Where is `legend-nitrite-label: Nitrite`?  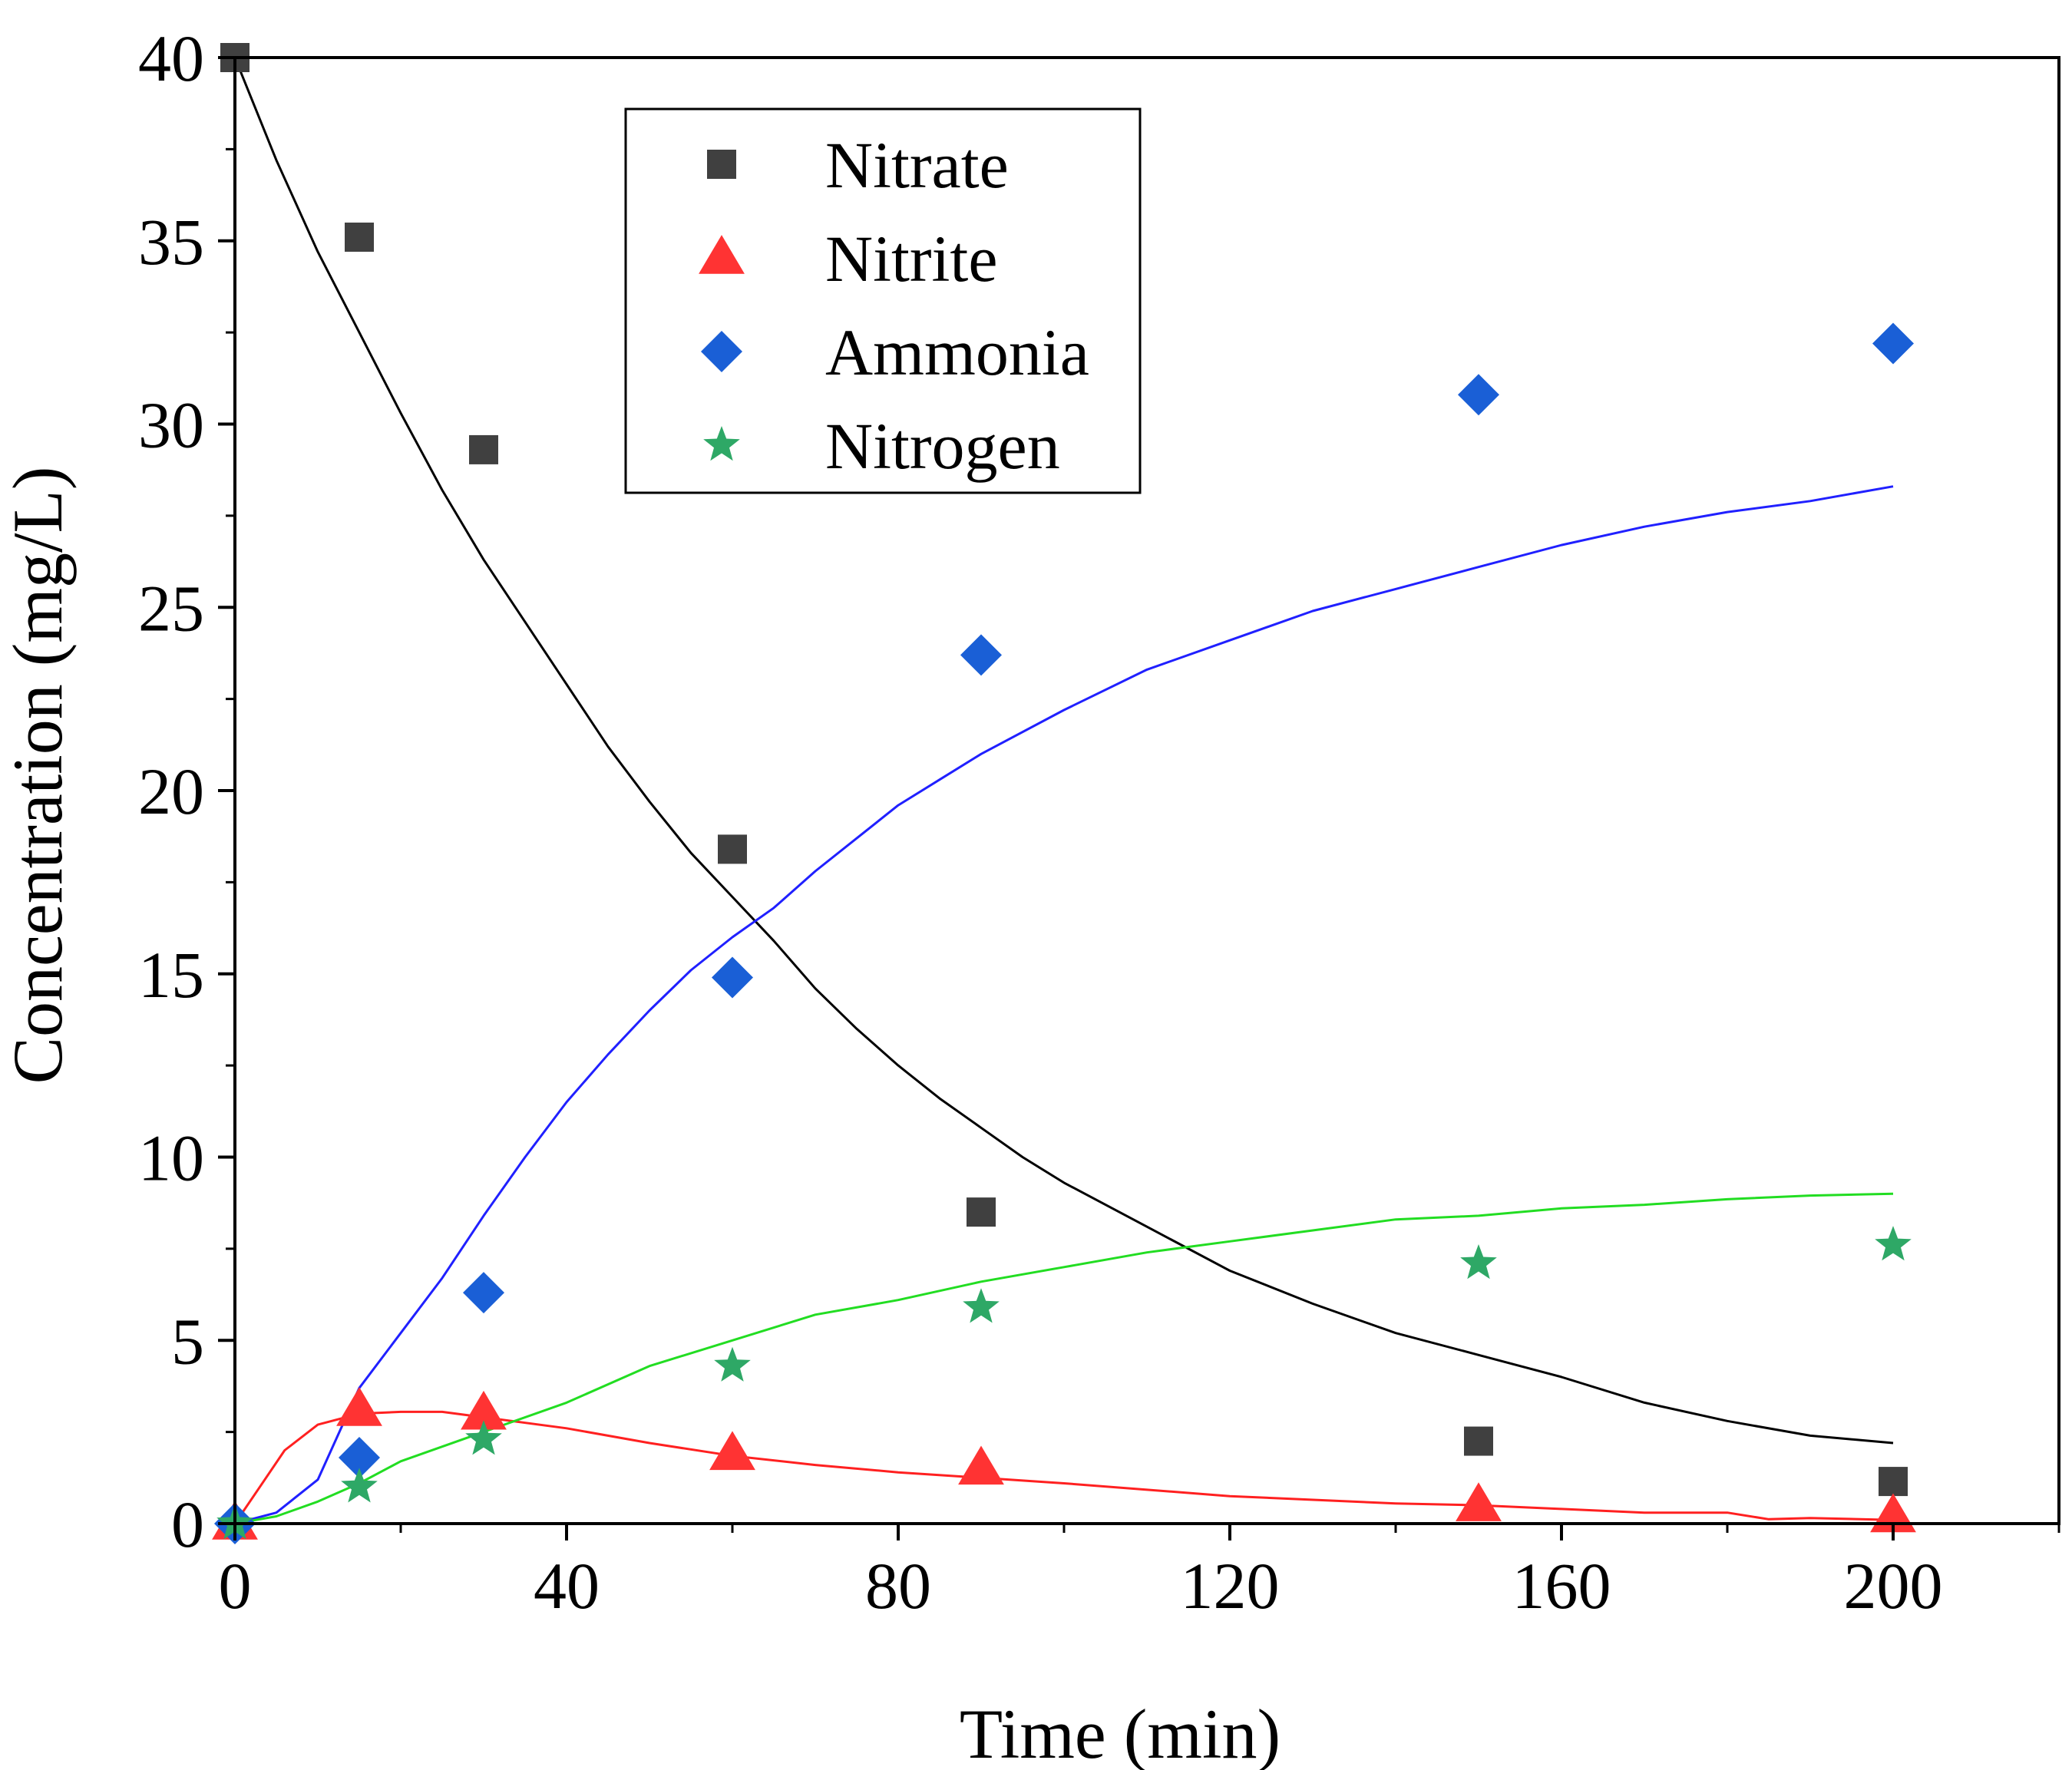
legend-nitrite-label: Nitrite is located at coordinates (912, 259).